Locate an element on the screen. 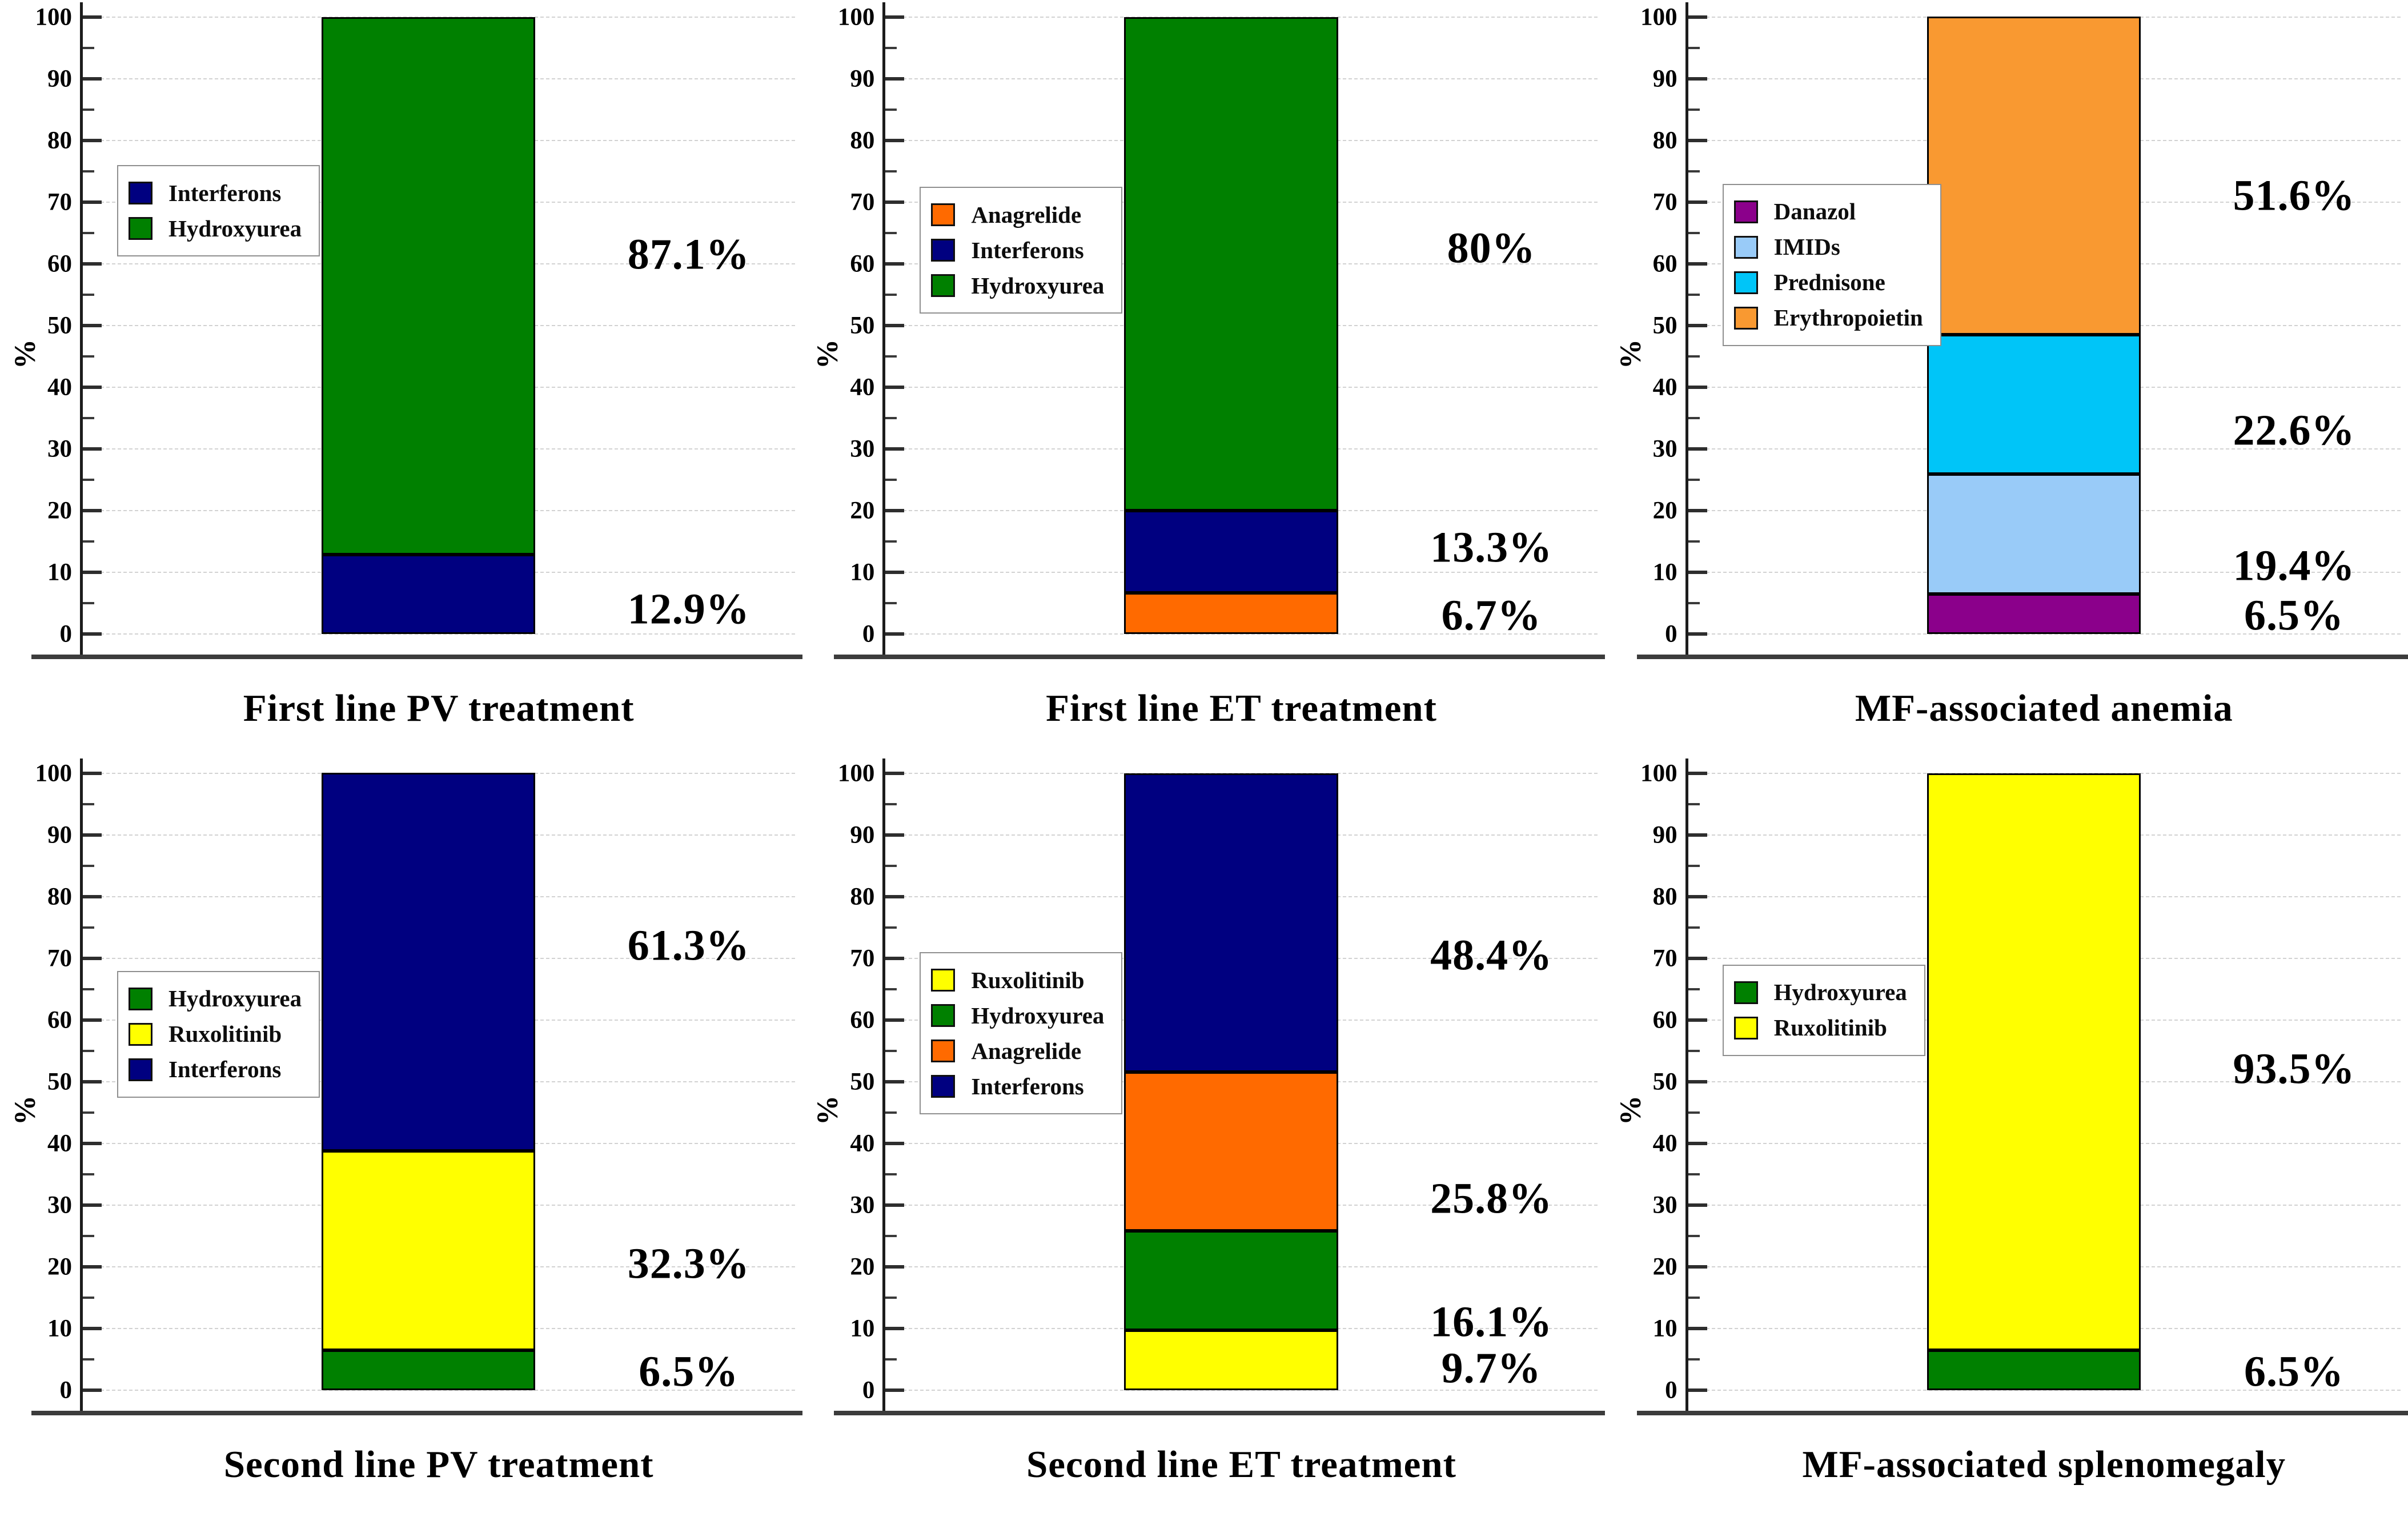 This screenshot has width=2408, height=1513. y-tick-label: 80 is located at coordinates (863, 896).